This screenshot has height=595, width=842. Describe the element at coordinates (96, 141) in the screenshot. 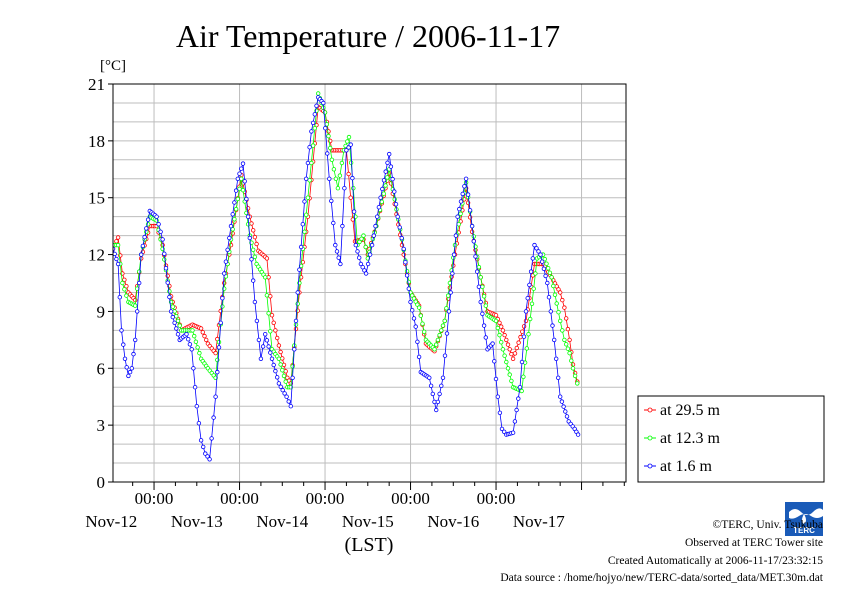

I see `y-tick-label: 18` at that location.